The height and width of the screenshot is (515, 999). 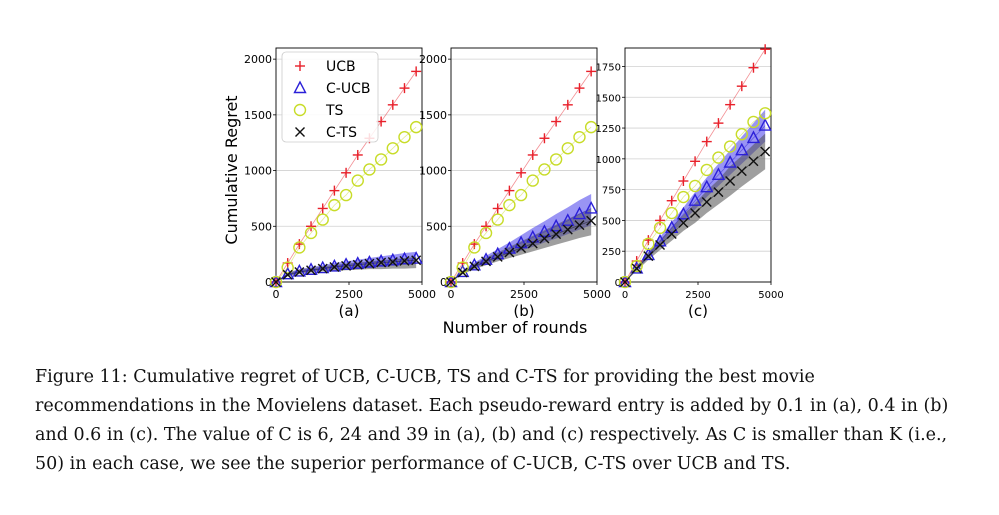 I want to click on legend-marker-c-ts, so click(x=300, y=132).